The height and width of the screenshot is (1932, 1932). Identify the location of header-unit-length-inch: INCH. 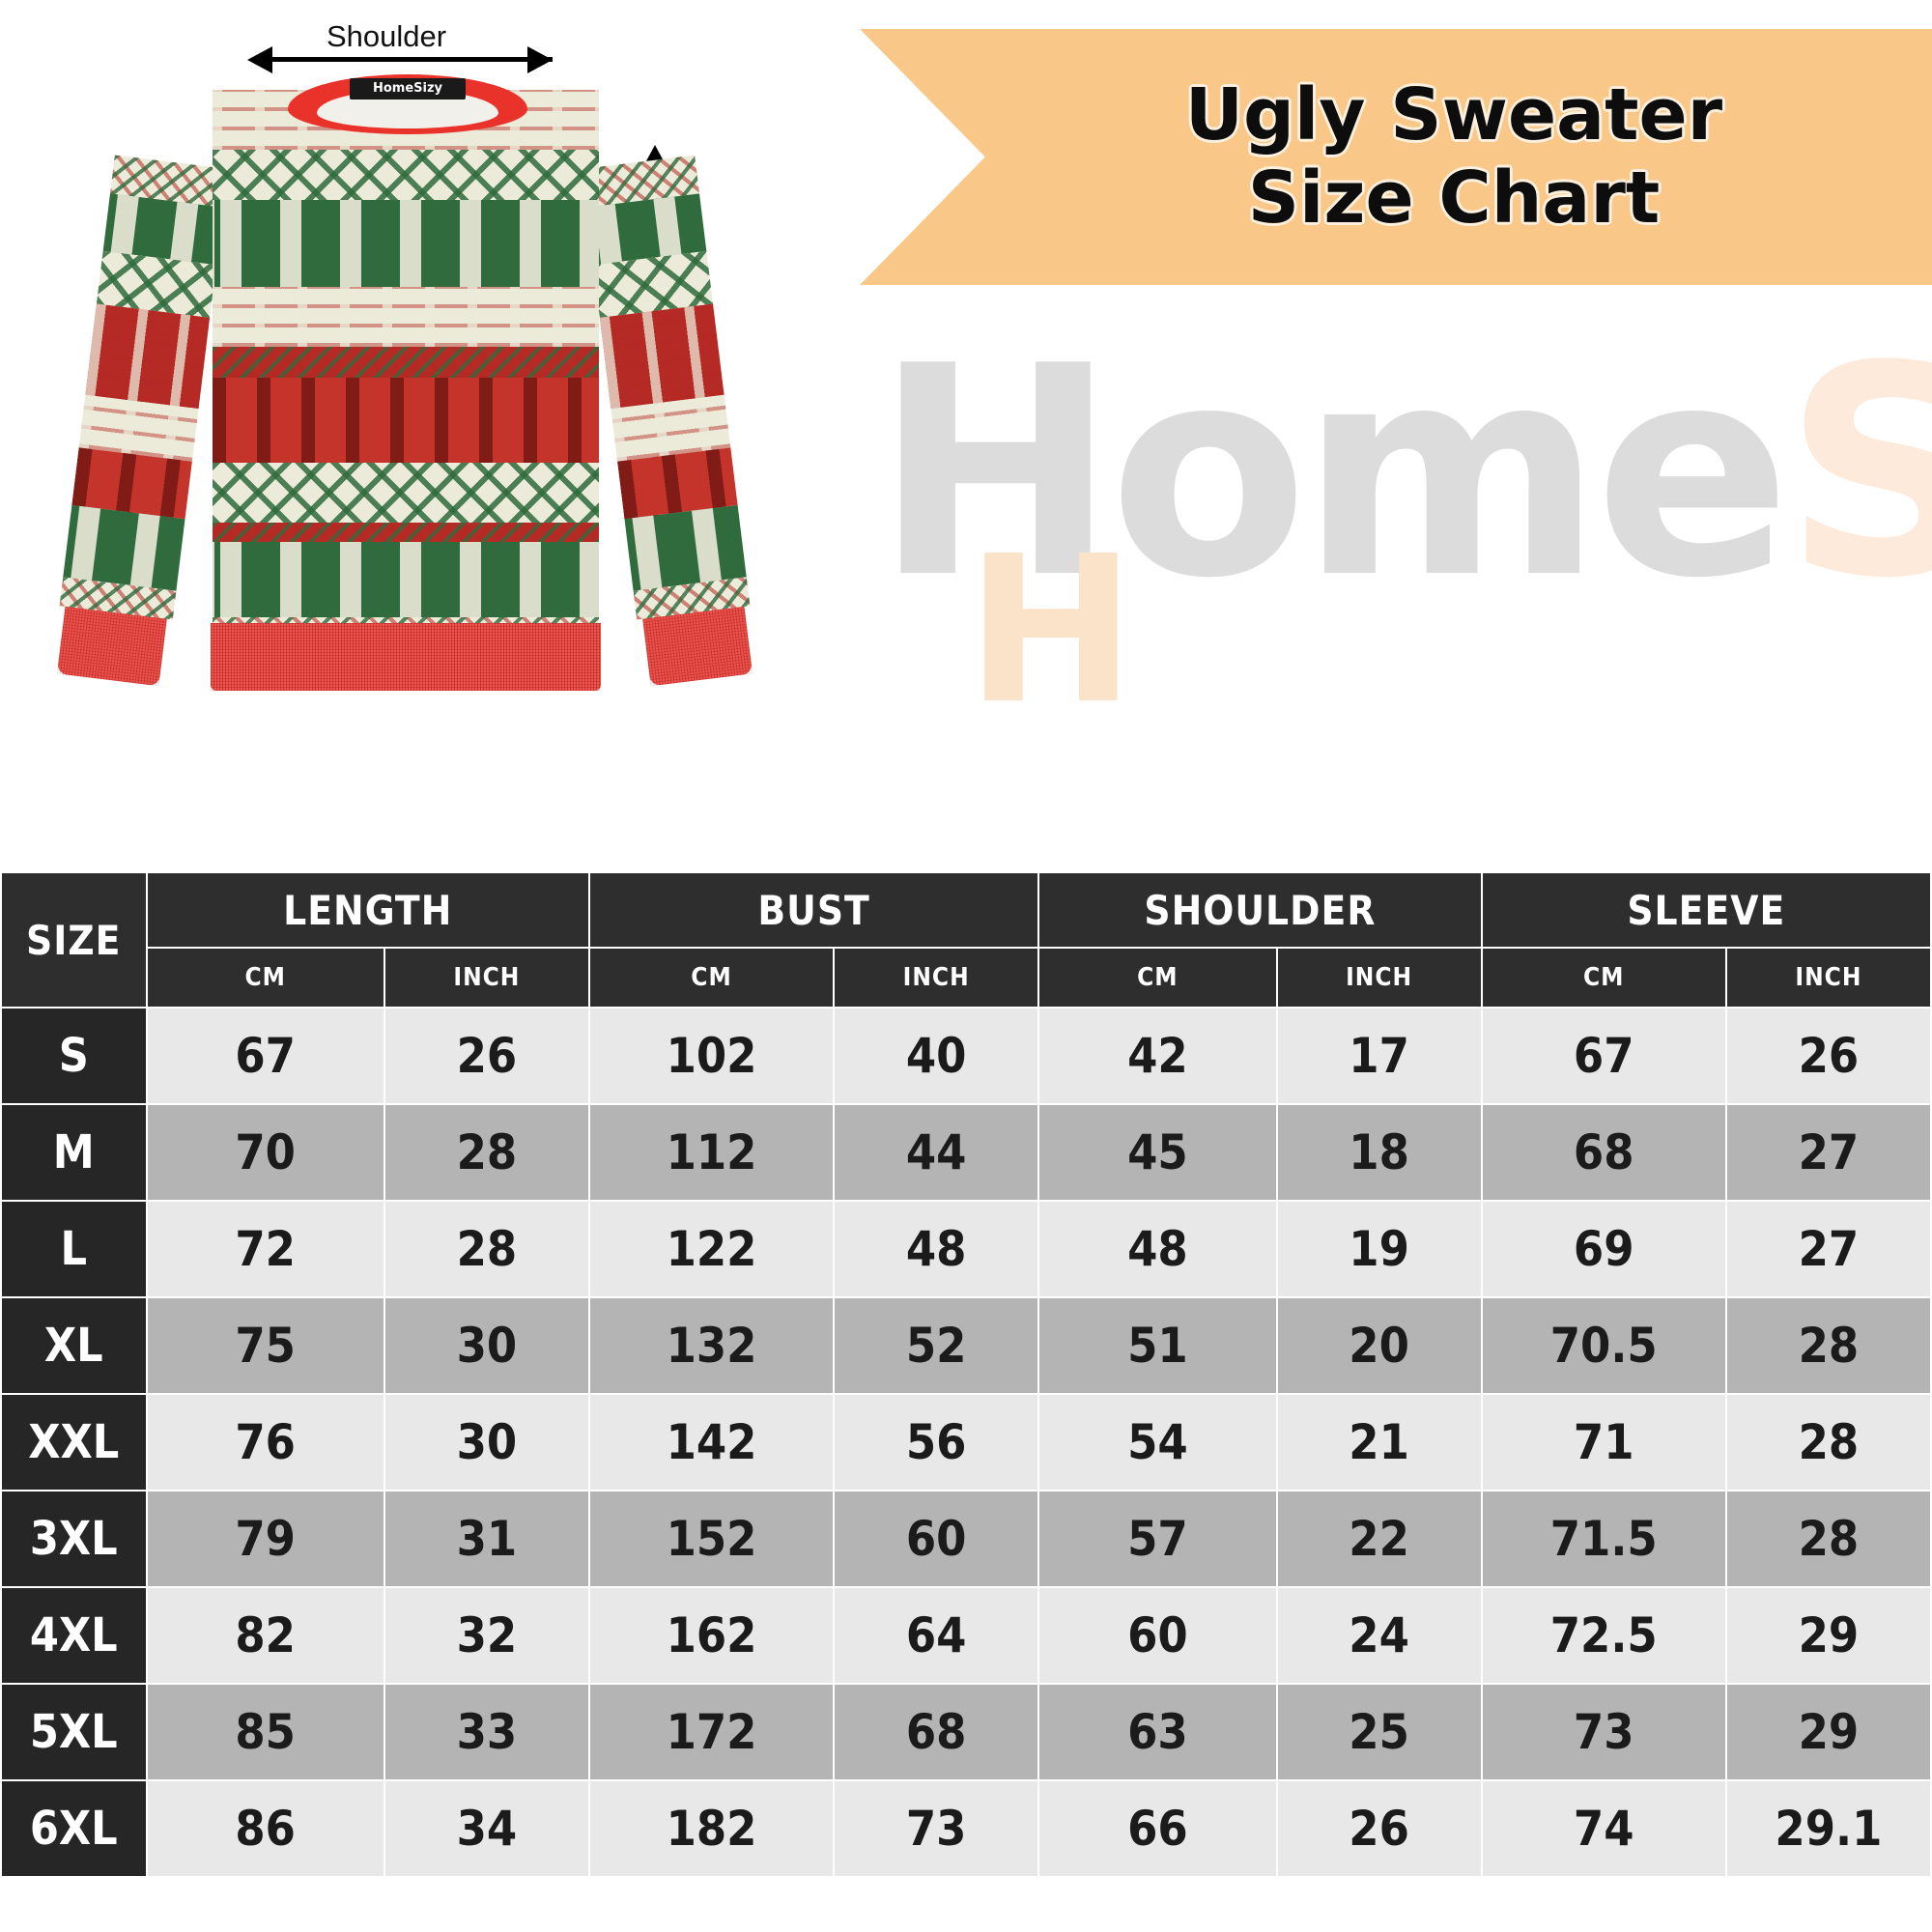
(486, 978).